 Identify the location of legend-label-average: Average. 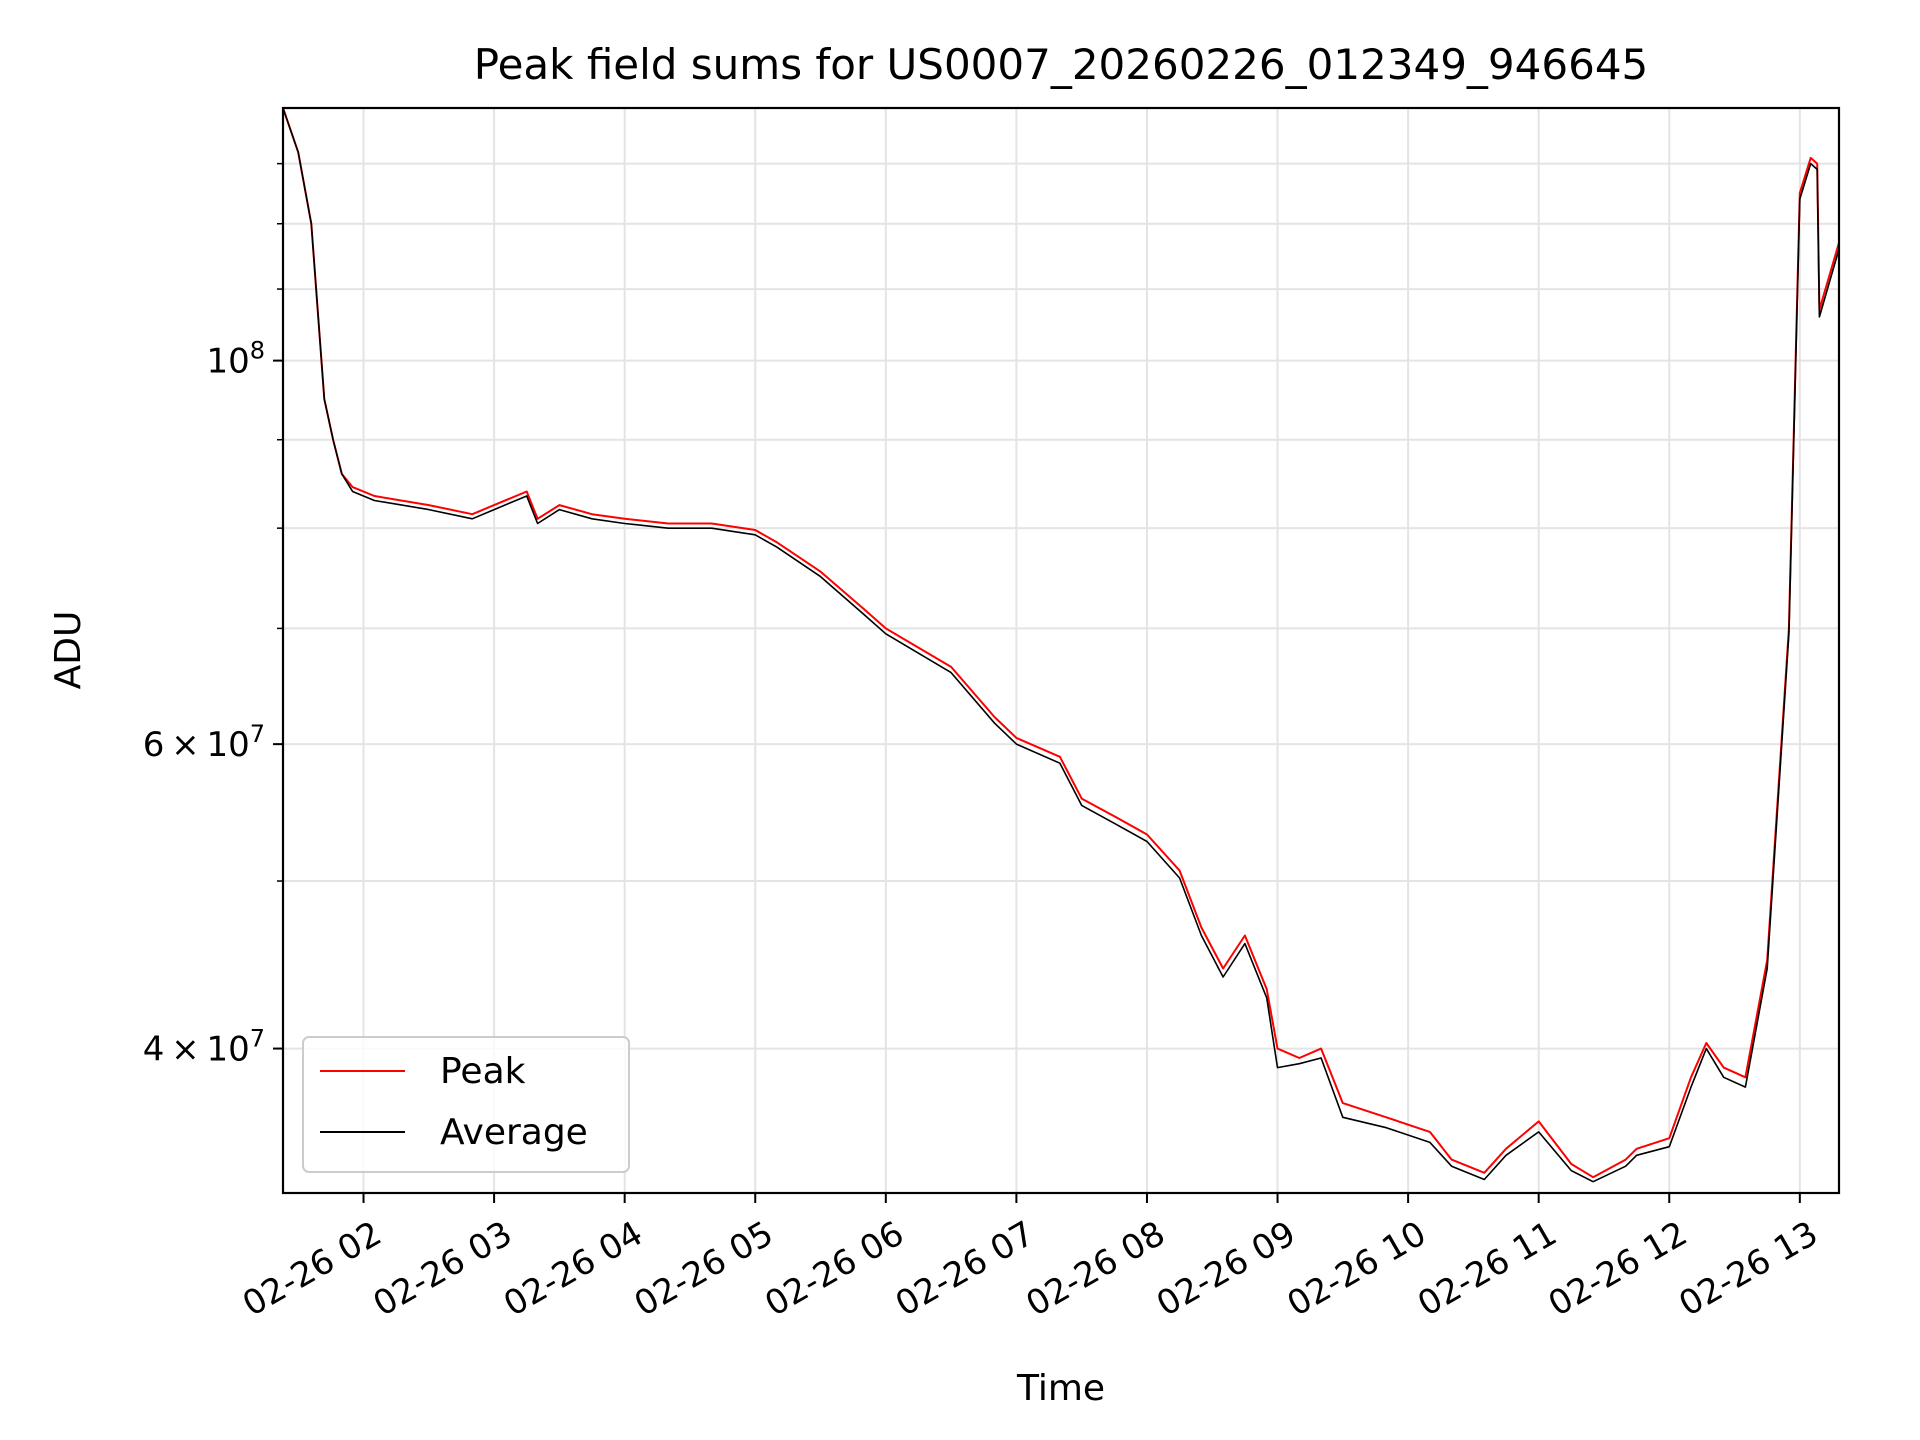
(514, 1132).